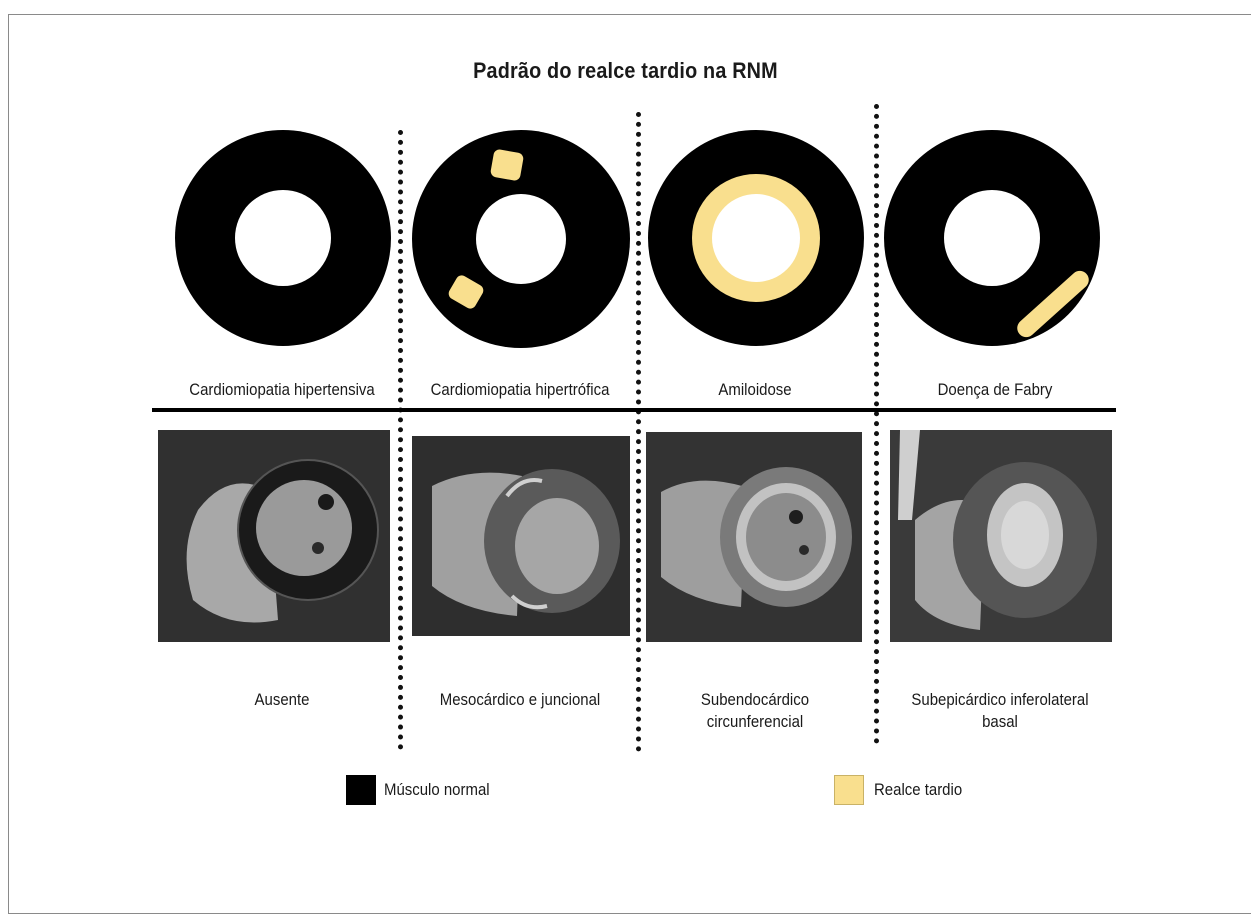 The width and height of the screenshot is (1251, 914). Describe the element at coordinates (626, 71) in the screenshot. I see `figure-title: Padrão do realce tardio na RNM` at that location.